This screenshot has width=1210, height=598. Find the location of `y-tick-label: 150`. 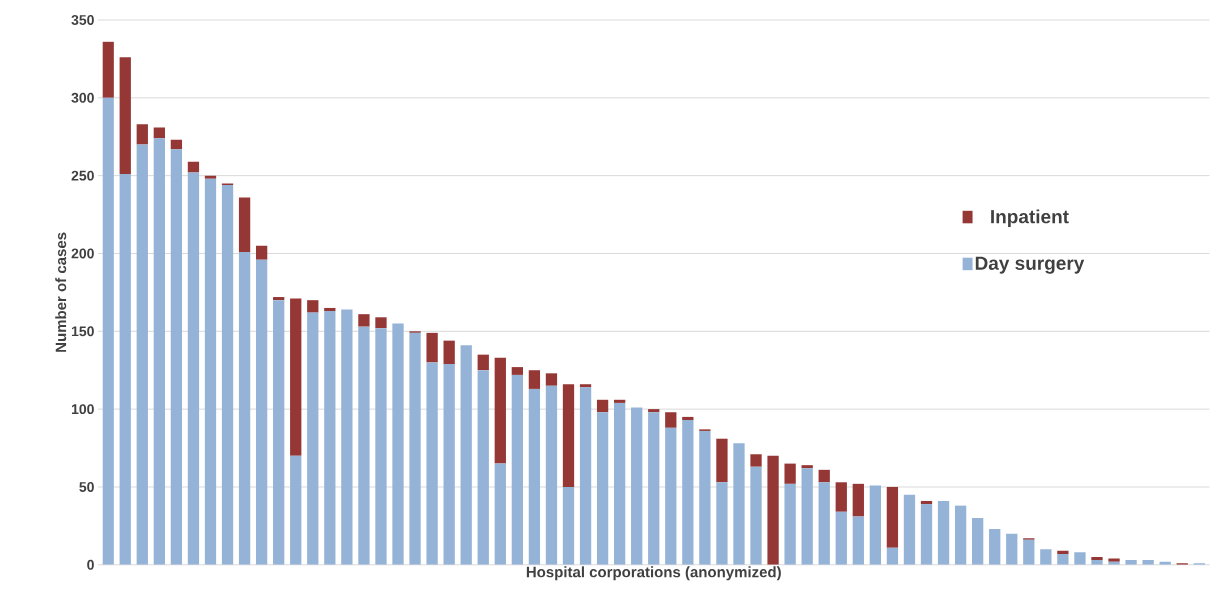

y-tick-label: 150 is located at coordinates (82, 331).